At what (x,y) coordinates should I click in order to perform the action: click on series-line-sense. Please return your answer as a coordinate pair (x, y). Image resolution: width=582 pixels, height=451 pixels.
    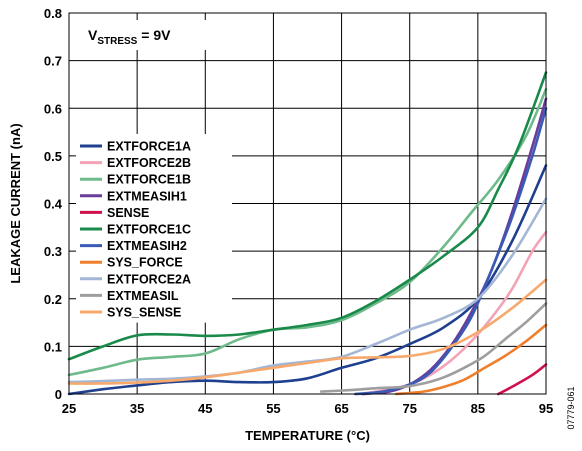
    Looking at the image, I should click on (522, 379).